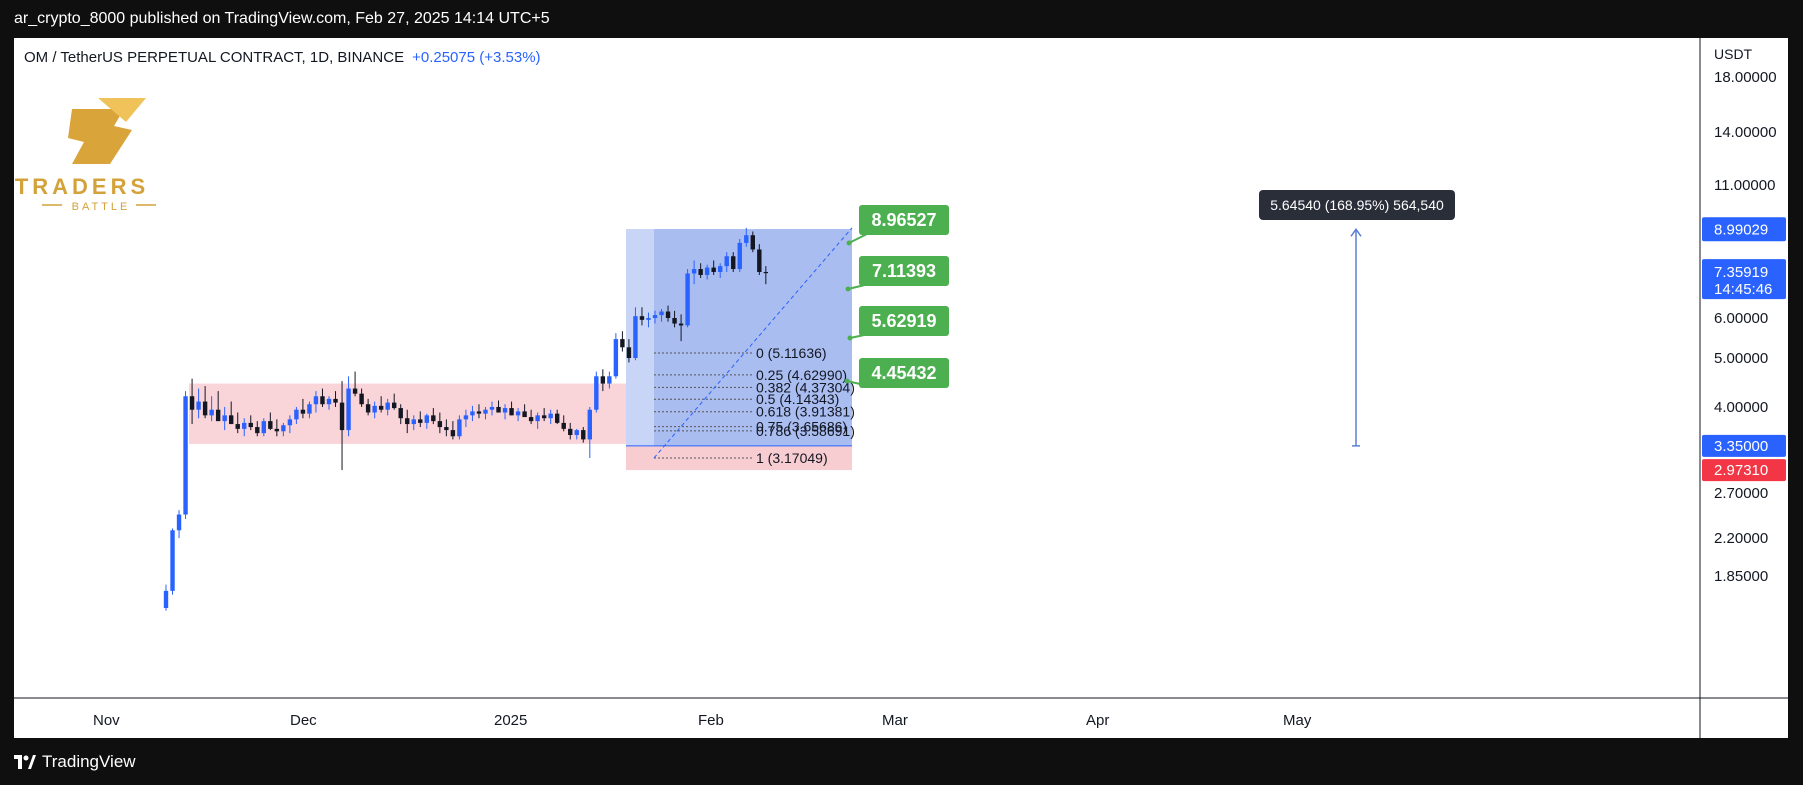 This screenshot has width=1803, height=785. What do you see at coordinates (801, 375) in the screenshot?
I see `fib-label: 0.25 (4.62990)` at bounding box center [801, 375].